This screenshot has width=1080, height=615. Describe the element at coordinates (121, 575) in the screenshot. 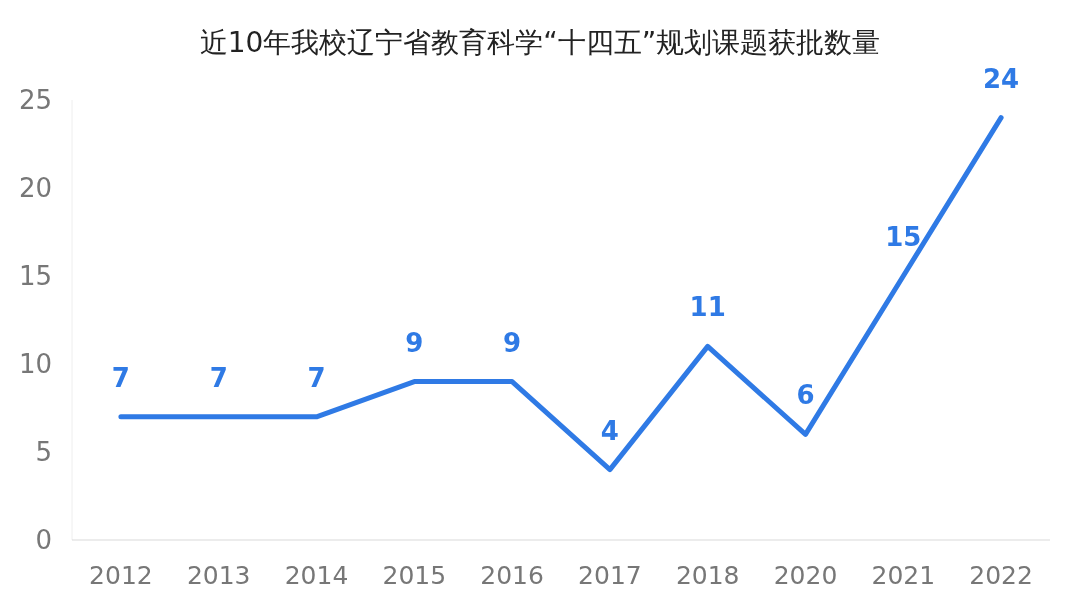

I see `x-tick-label: 2012` at that location.